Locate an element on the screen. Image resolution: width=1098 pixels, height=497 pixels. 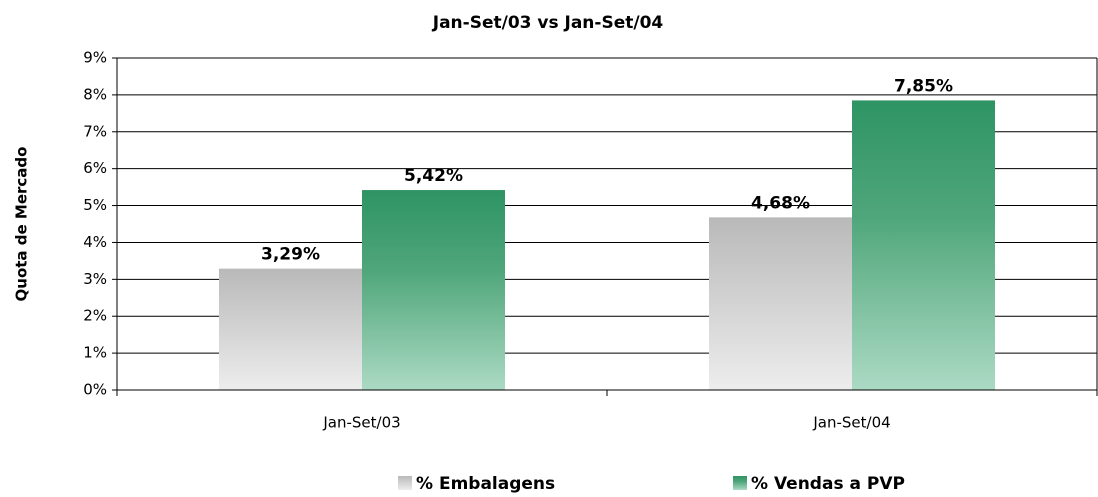
y-tick-label: 0% is located at coordinates (95, 390).